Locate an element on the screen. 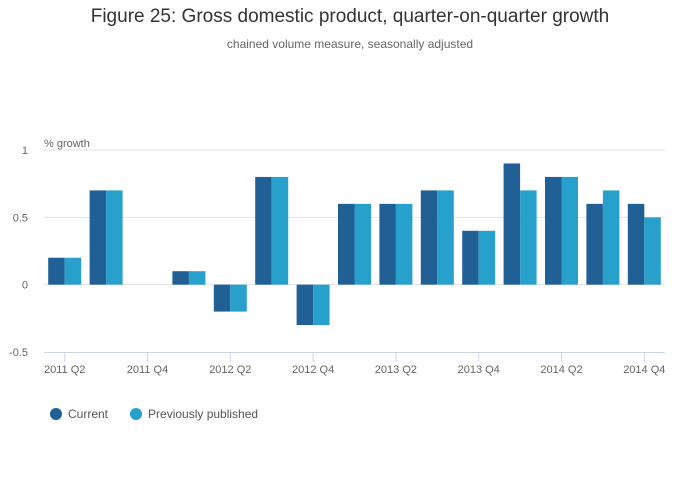 Image resolution: width=700 pixels, height=502 pixels. x-tick-label: 2011 Q4 is located at coordinates (147, 370).